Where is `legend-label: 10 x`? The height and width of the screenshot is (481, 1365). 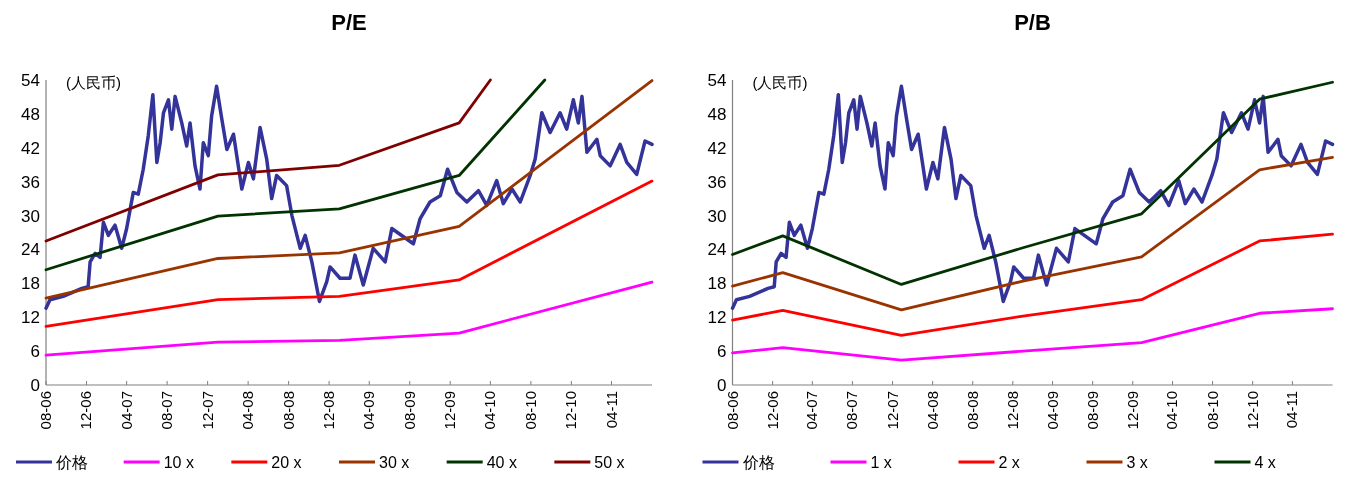 legend-label: 10 x is located at coordinates (178, 462).